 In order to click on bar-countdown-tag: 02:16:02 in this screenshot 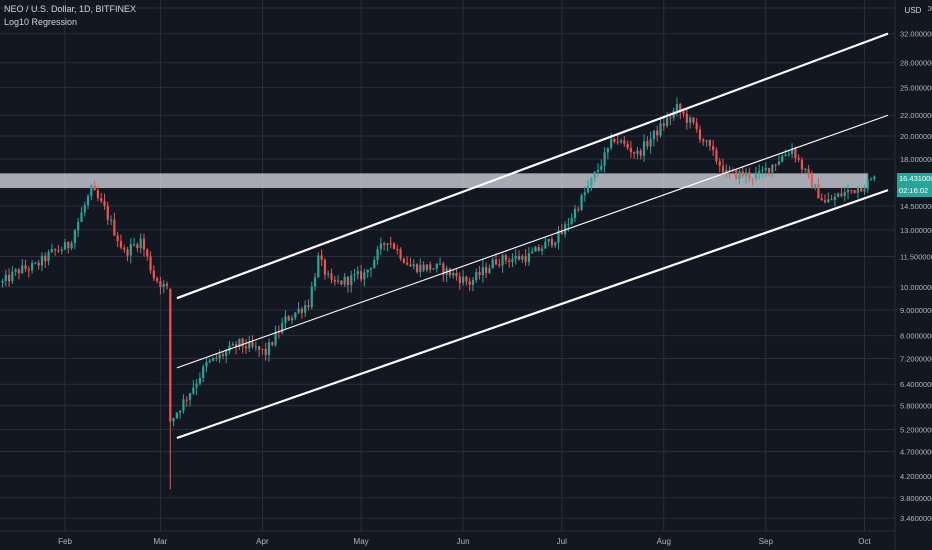, I will do `click(914, 190)`.